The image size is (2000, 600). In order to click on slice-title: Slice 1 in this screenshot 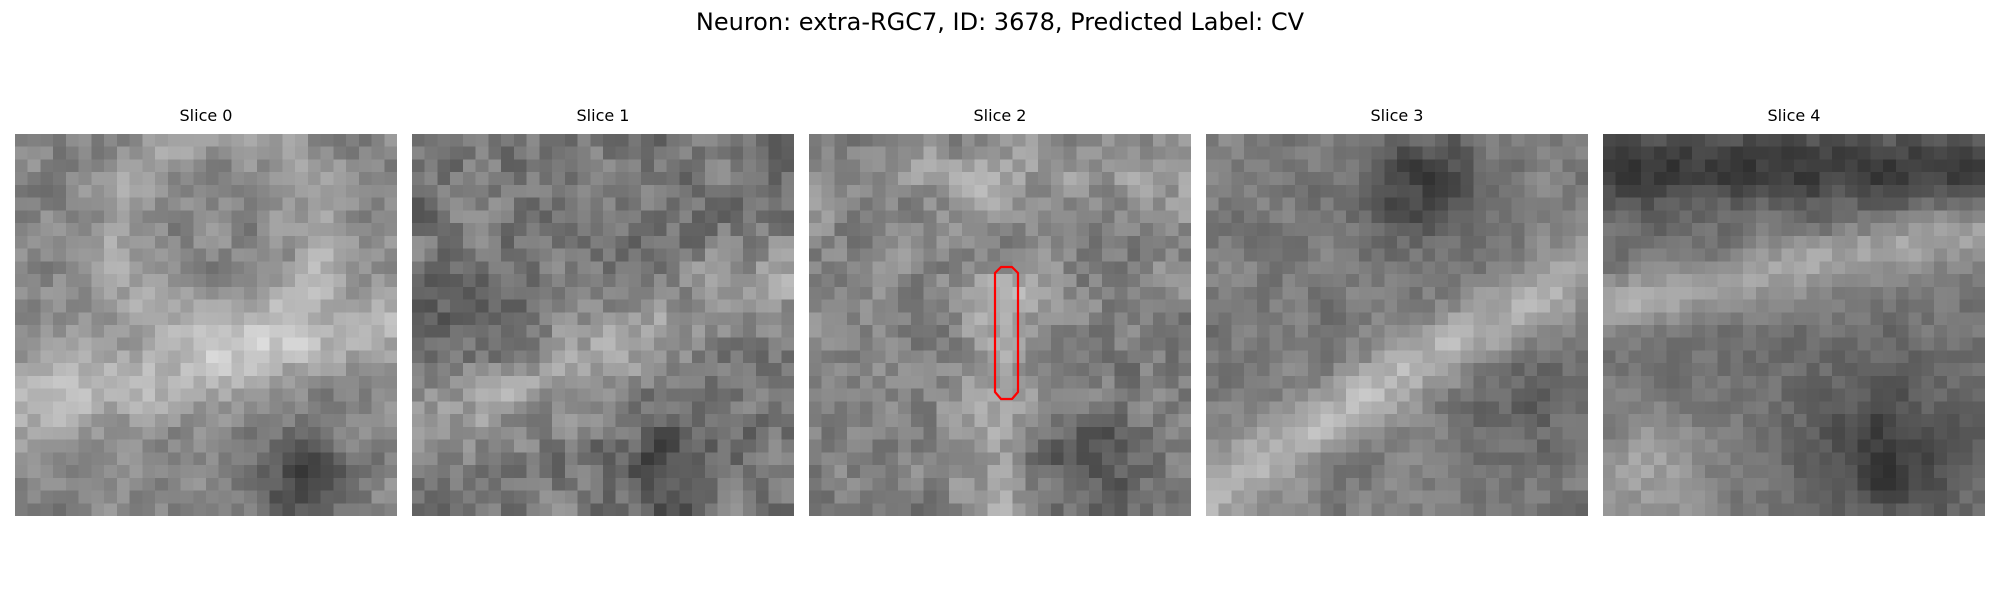, I will do `click(603, 115)`.